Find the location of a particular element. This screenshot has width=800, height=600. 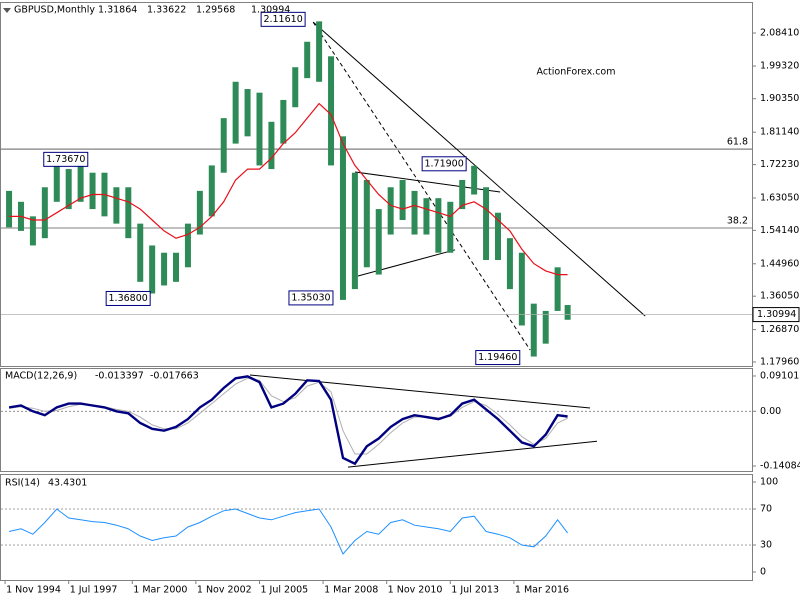

y-tick-label: 1.63050 is located at coordinates (779, 197).